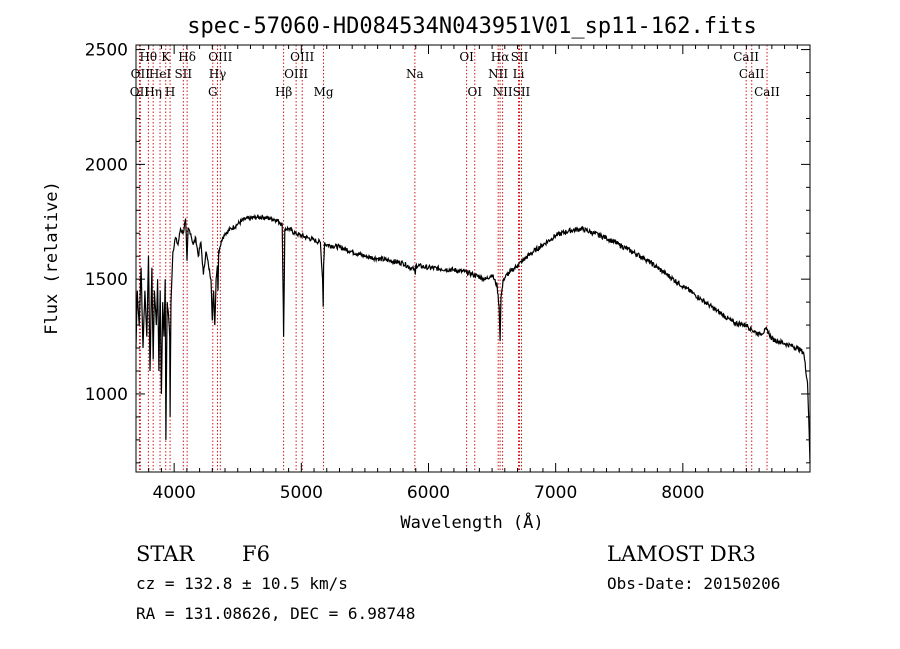  What do you see at coordinates (106, 280) in the screenshot?
I see `y-tick-label: 1500` at bounding box center [106, 280].